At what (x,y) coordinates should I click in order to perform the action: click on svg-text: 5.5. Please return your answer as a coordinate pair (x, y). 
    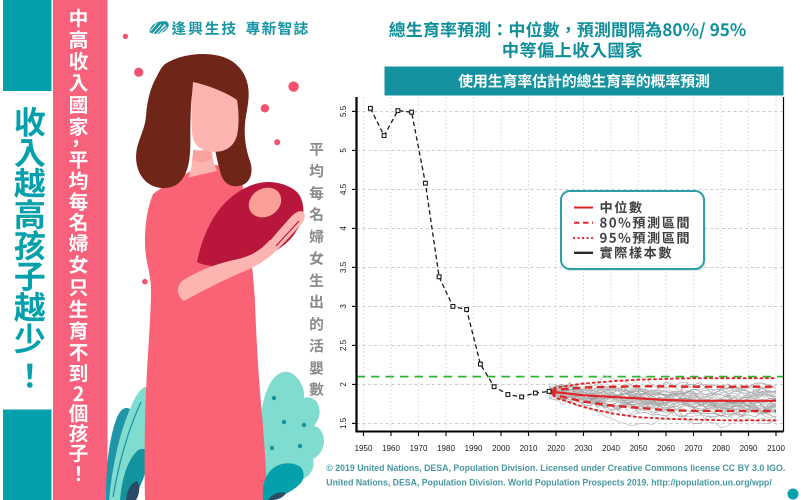
    Looking at the image, I should click on (343, 111).